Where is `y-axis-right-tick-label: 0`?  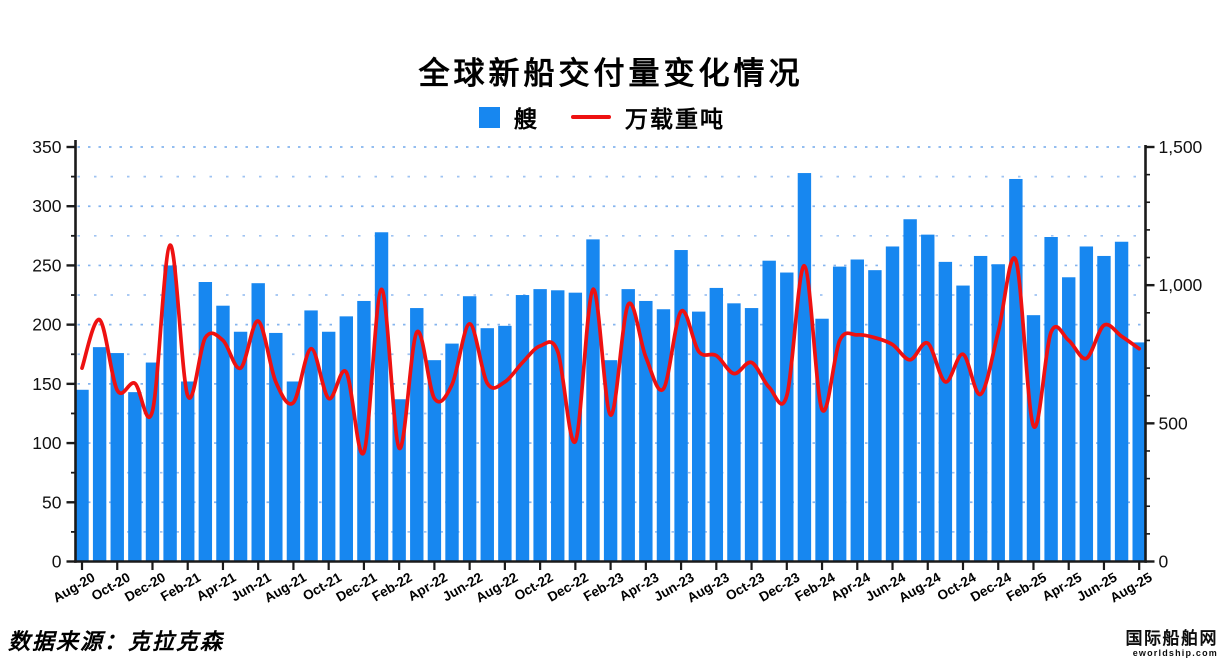 y-axis-right-tick-label: 0 is located at coordinates (1164, 562).